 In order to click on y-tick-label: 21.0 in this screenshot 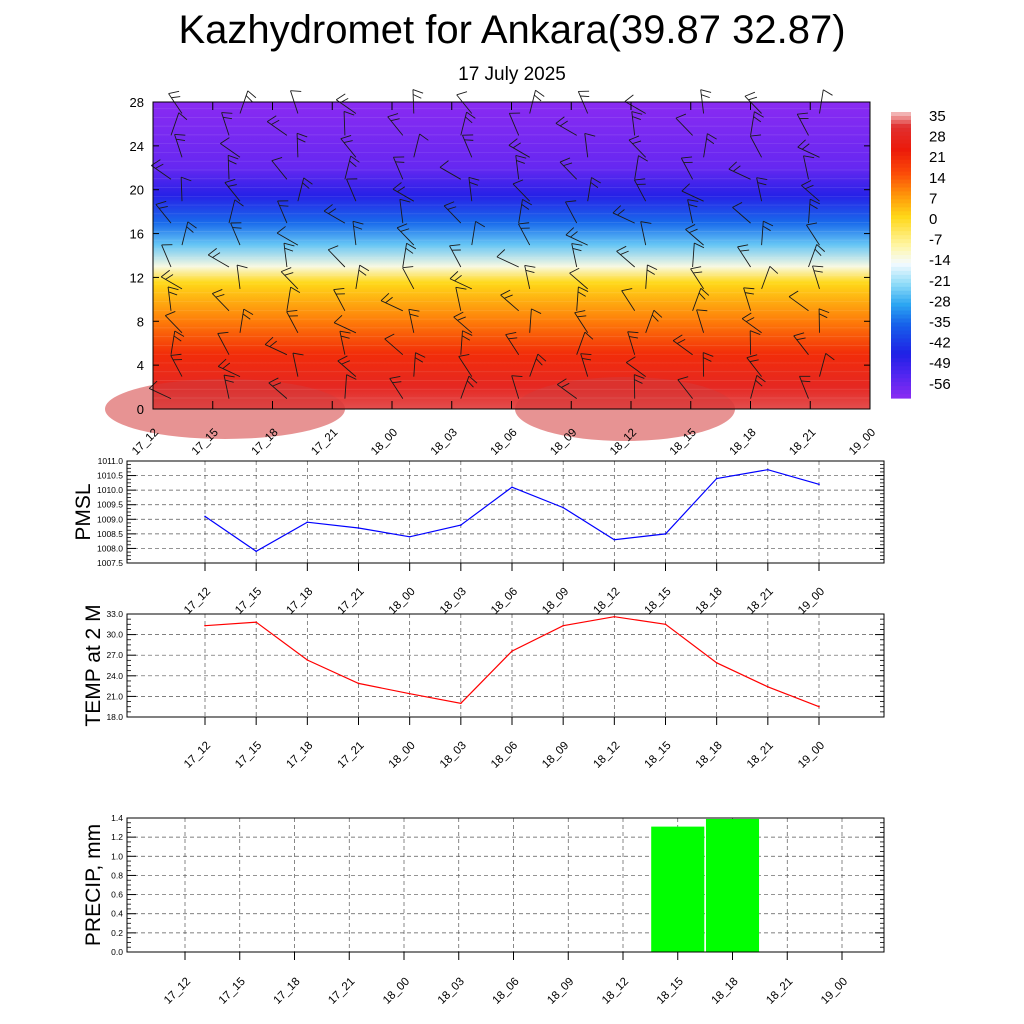, I will do `click(114, 696)`.